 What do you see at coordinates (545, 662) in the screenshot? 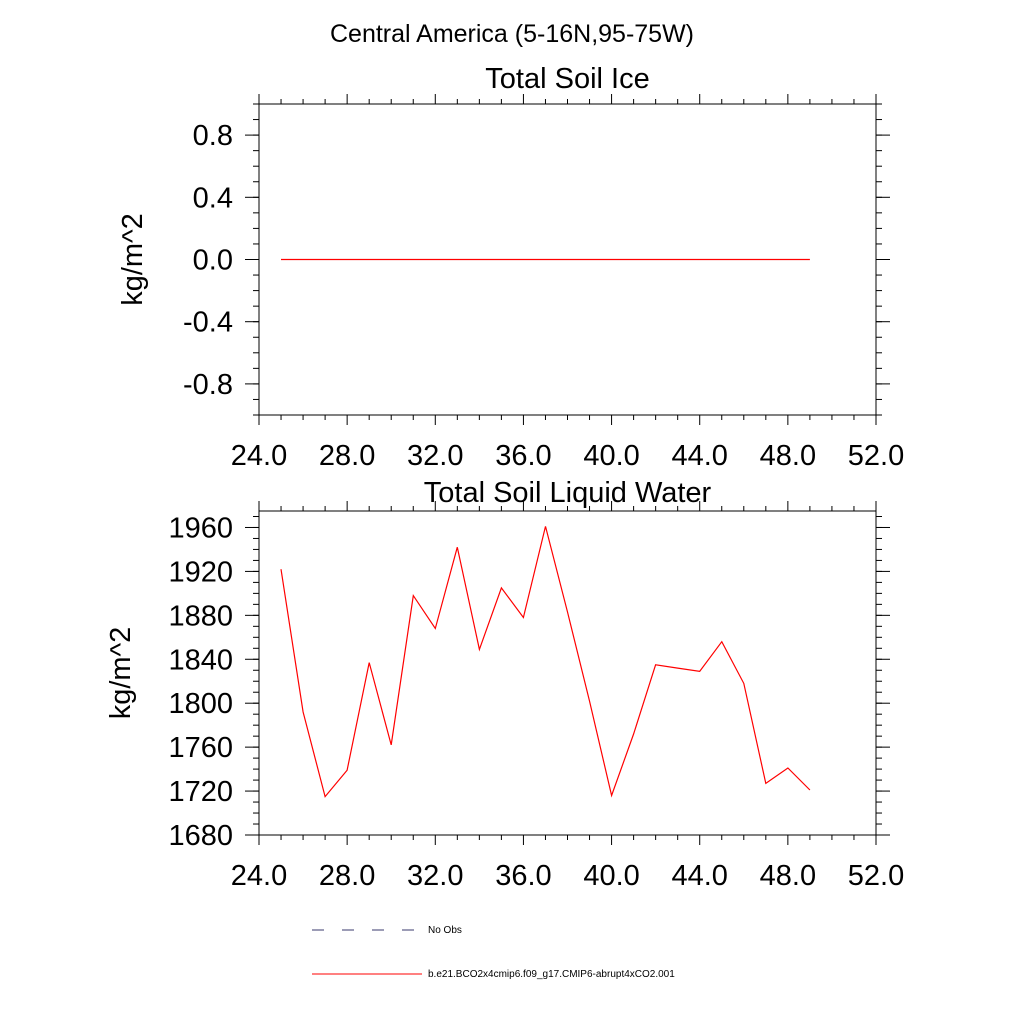
I see `series-line` at bounding box center [545, 662].